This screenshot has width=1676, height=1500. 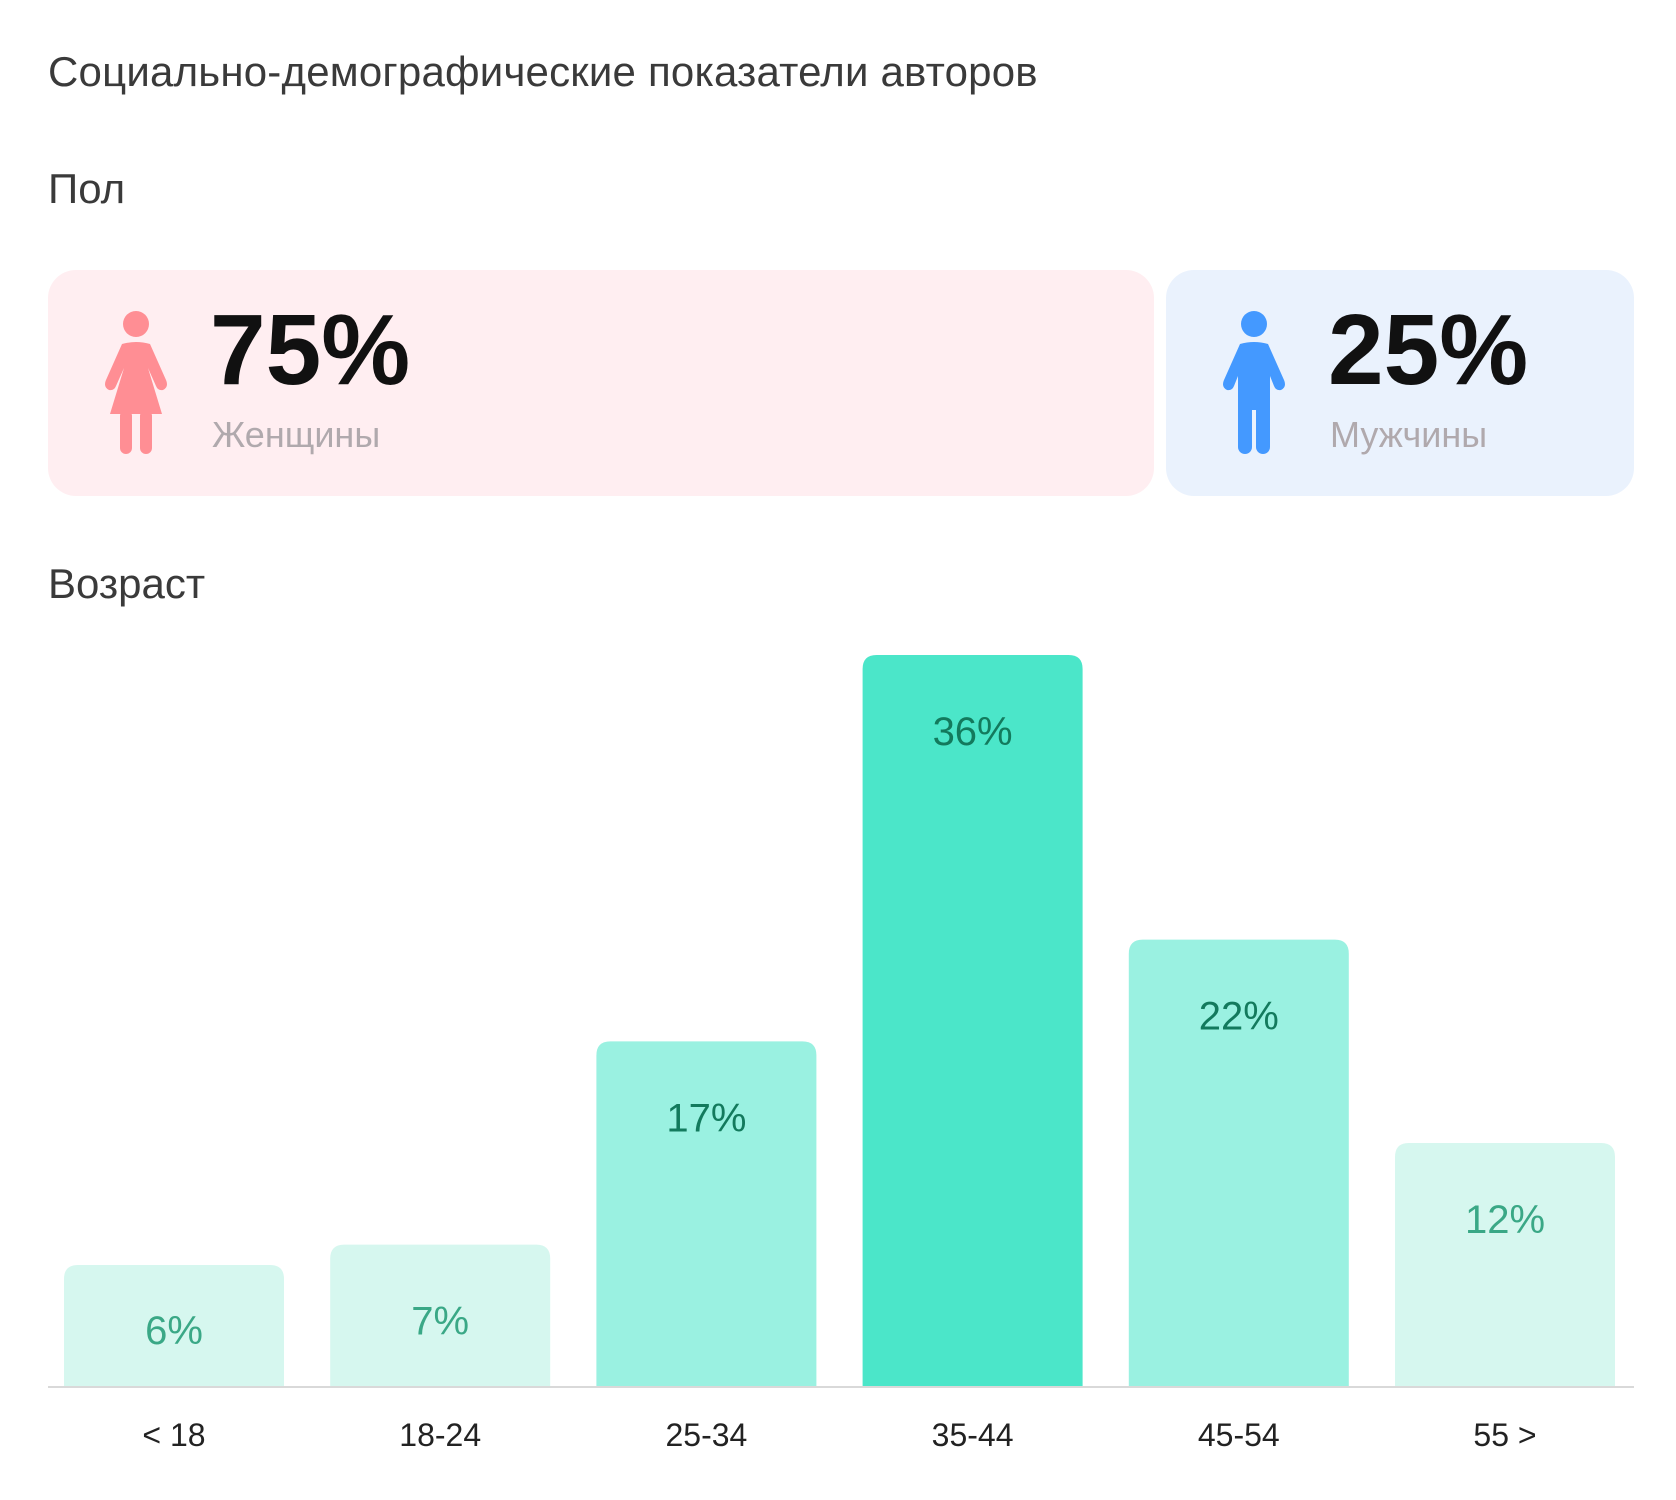 What do you see at coordinates (440, 1322) in the screenshot?
I see `age-bar-value-label: 7%` at bounding box center [440, 1322].